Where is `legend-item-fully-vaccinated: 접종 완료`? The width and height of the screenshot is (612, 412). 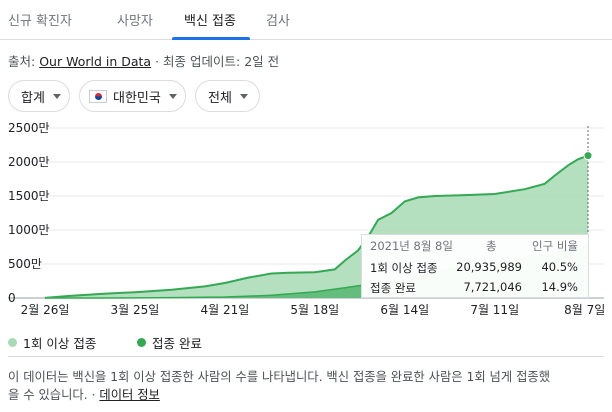
legend-item-fully-vaccinated: 접종 완료 is located at coordinates (169, 342).